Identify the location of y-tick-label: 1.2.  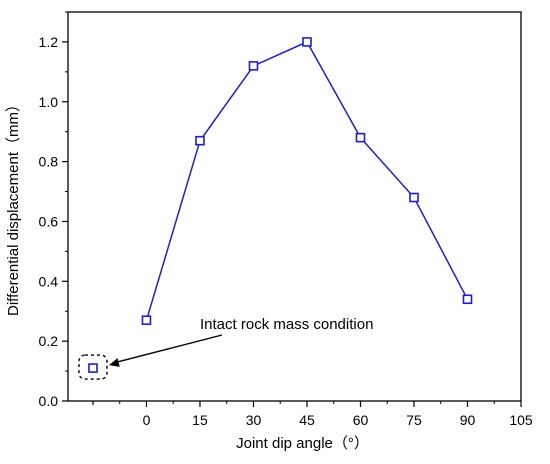
(49, 42).